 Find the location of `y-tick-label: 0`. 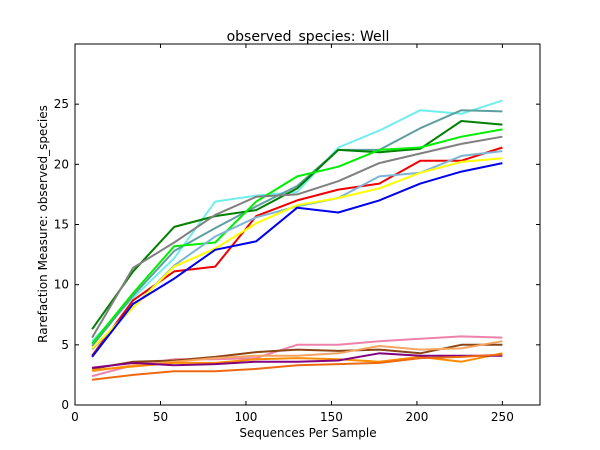

y-tick-label: 0 is located at coordinates (65, 405).